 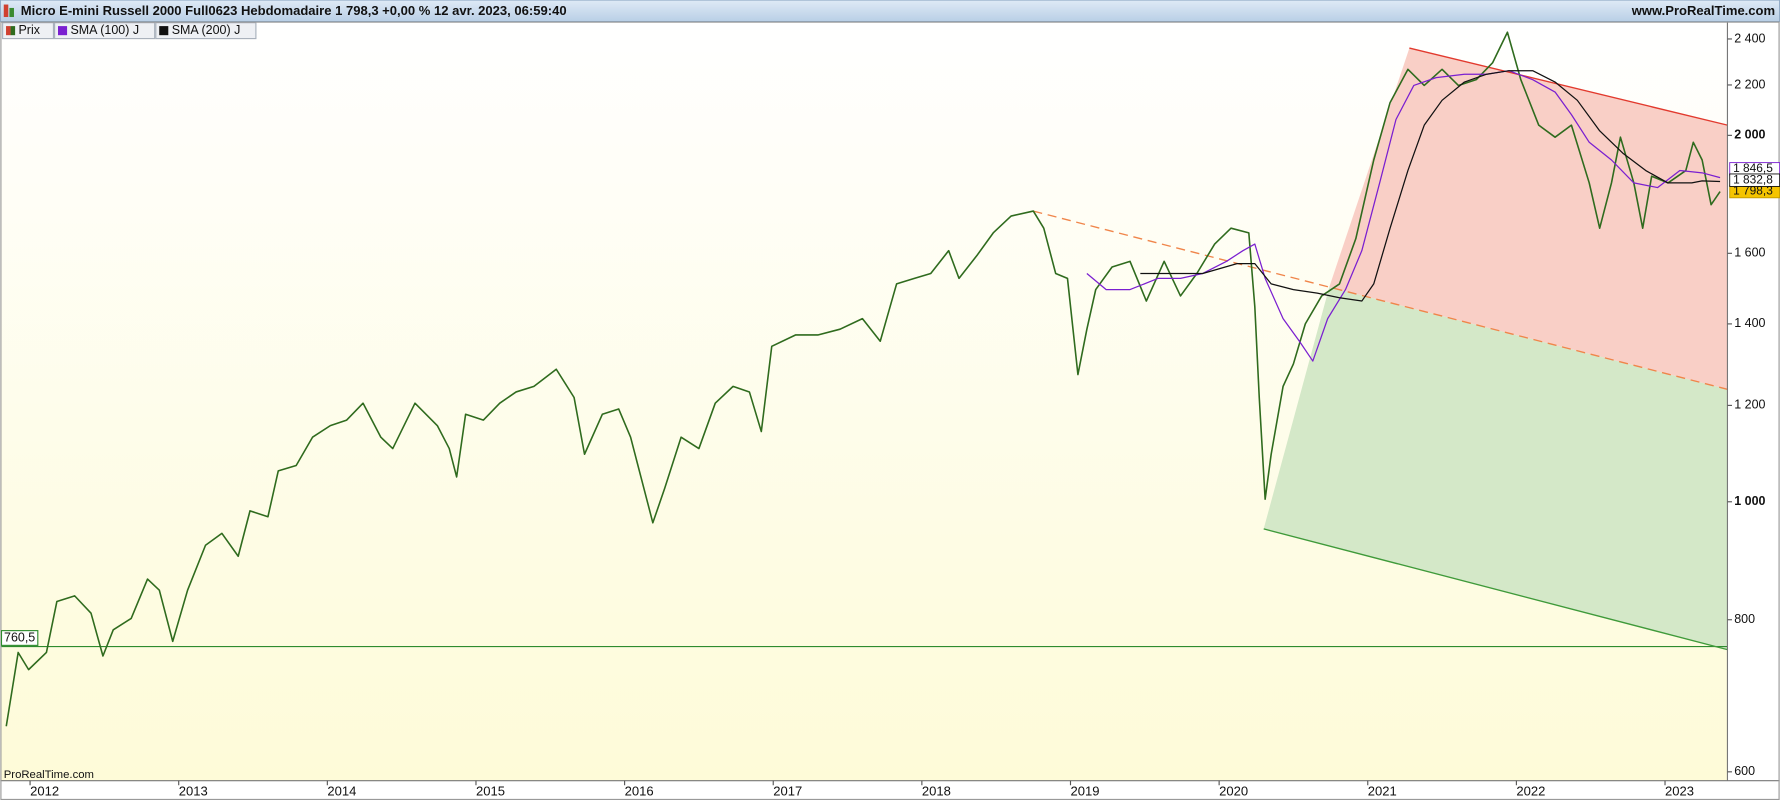 What do you see at coordinates (639, 790) in the screenshot?
I see `x-tick-label: 2016` at bounding box center [639, 790].